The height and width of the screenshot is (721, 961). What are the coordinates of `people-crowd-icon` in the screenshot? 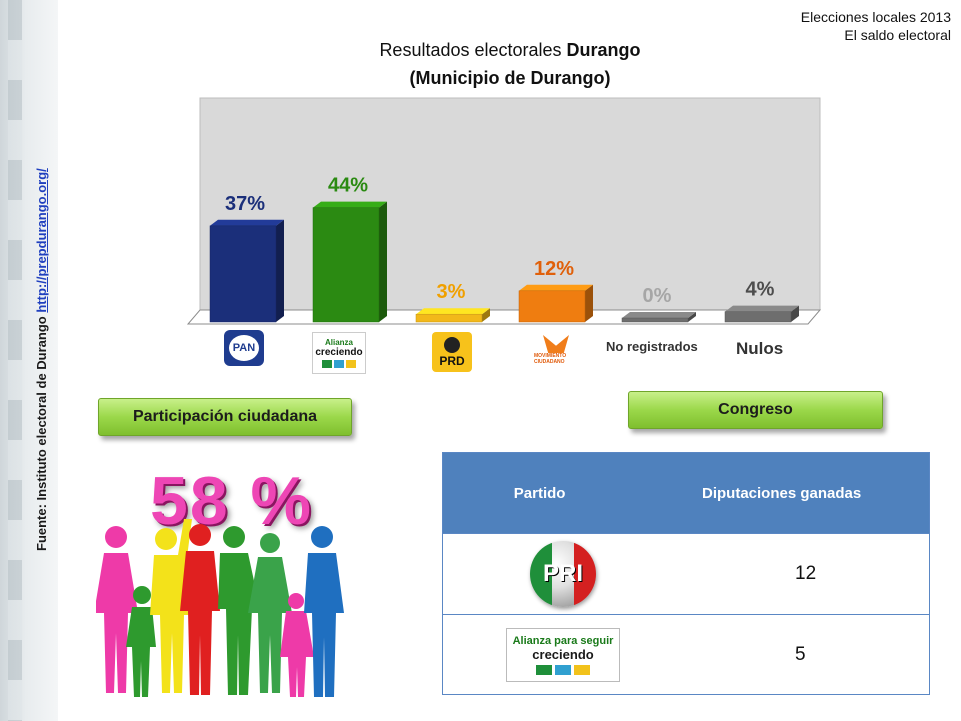 It's located at (220, 608).